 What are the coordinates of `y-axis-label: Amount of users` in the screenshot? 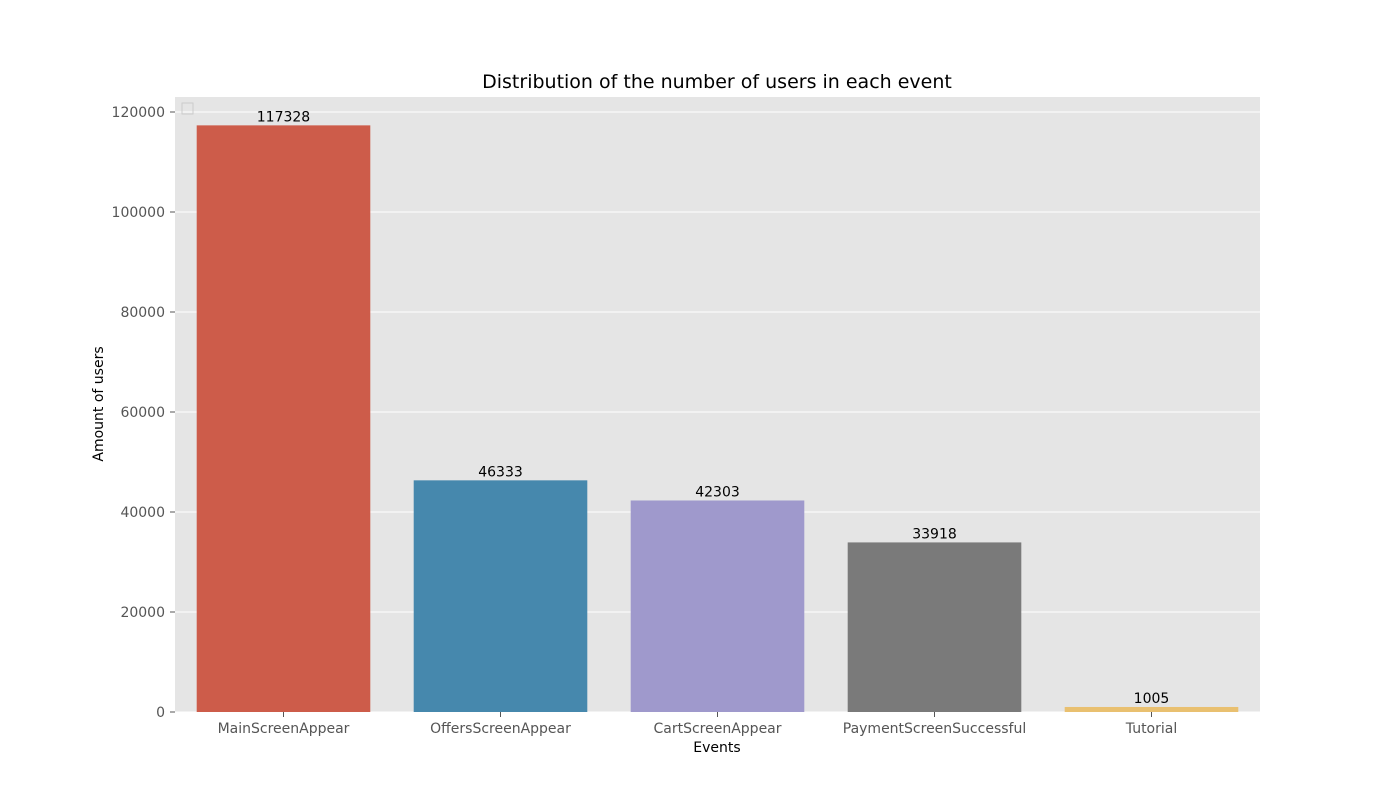 It's located at (99, 403).